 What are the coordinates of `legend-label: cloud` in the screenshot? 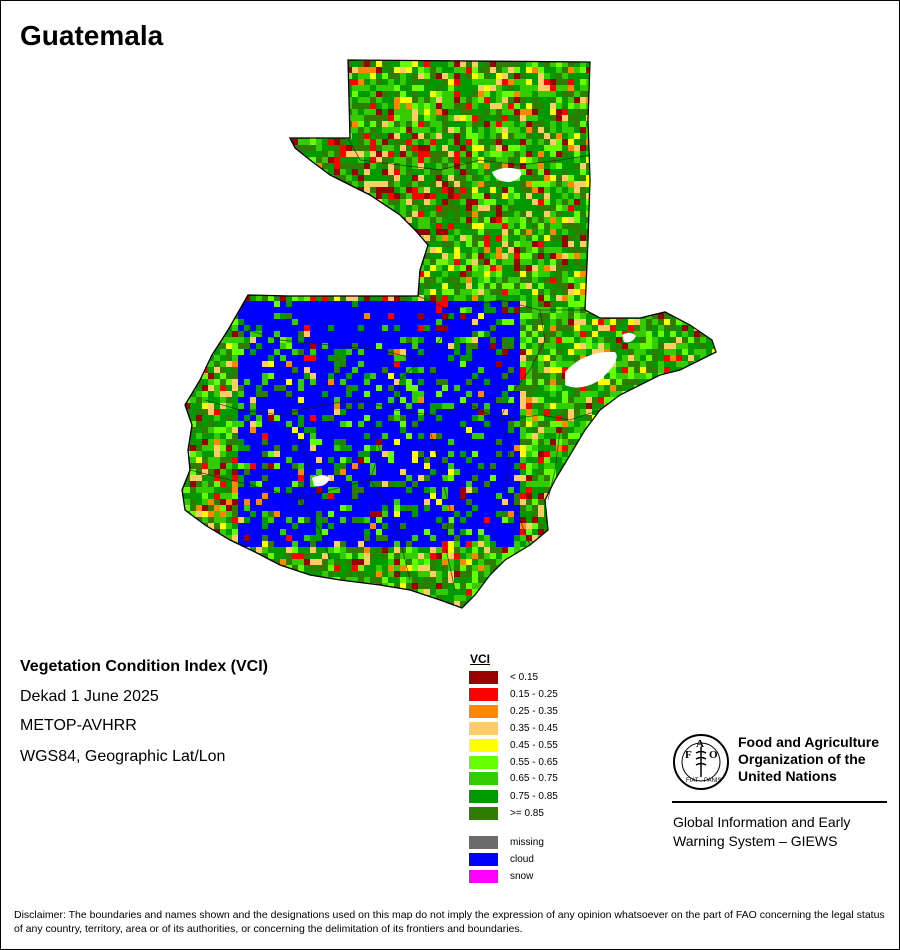 It's located at (522, 859).